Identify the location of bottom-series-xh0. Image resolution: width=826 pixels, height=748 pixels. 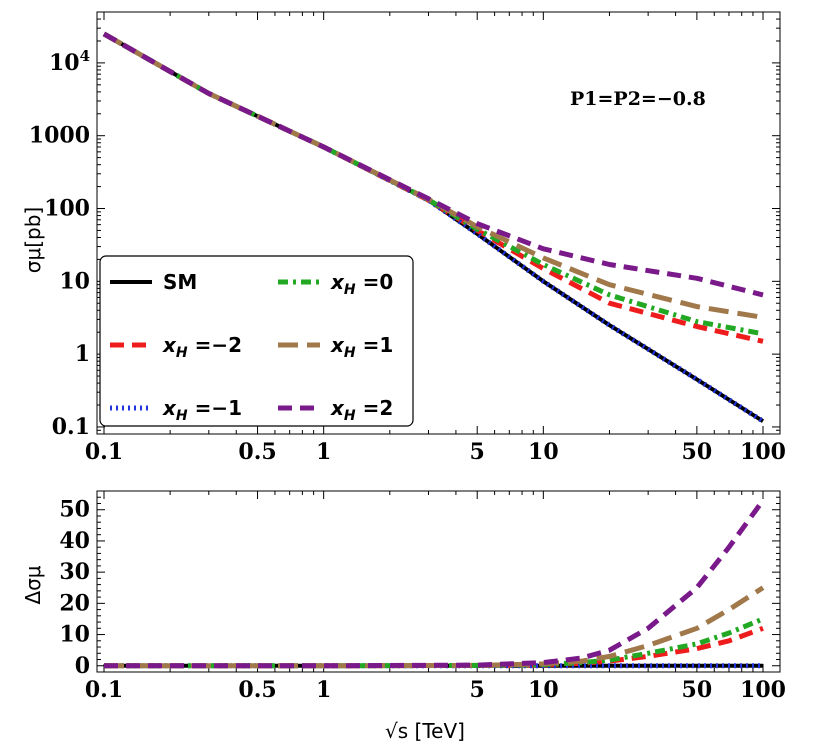
(434, 642).